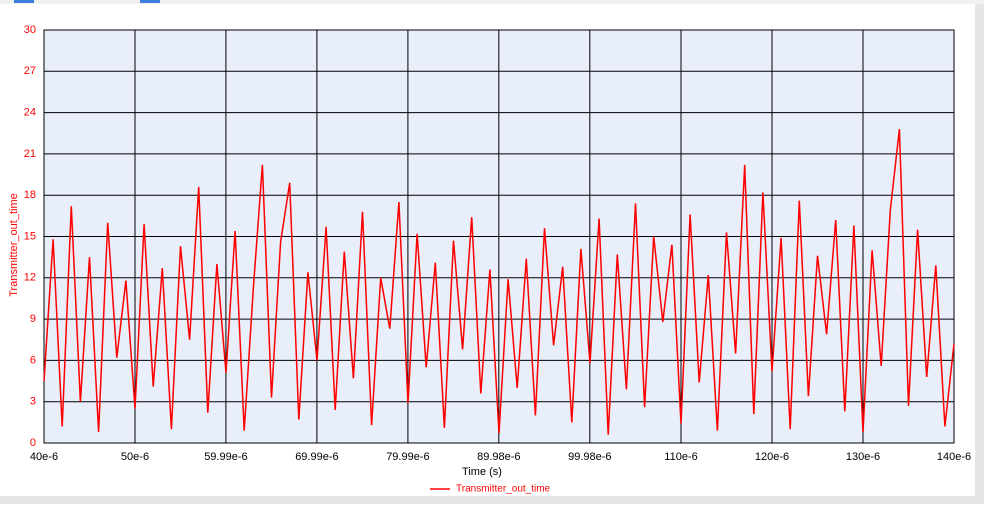 The width and height of the screenshot is (984, 509). Describe the element at coordinates (954, 457) in the screenshot. I see `x-tick-label: 140e-6` at that location.